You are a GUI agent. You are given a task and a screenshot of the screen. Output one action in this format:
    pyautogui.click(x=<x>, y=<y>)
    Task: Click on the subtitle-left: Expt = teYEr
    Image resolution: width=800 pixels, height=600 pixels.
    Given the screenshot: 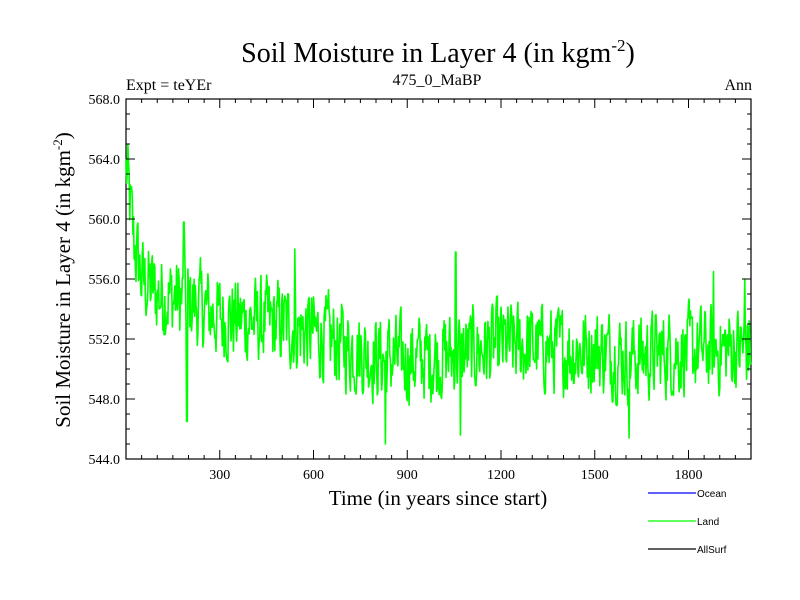 What is the action you would take?
    pyautogui.click(x=169, y=85)
    